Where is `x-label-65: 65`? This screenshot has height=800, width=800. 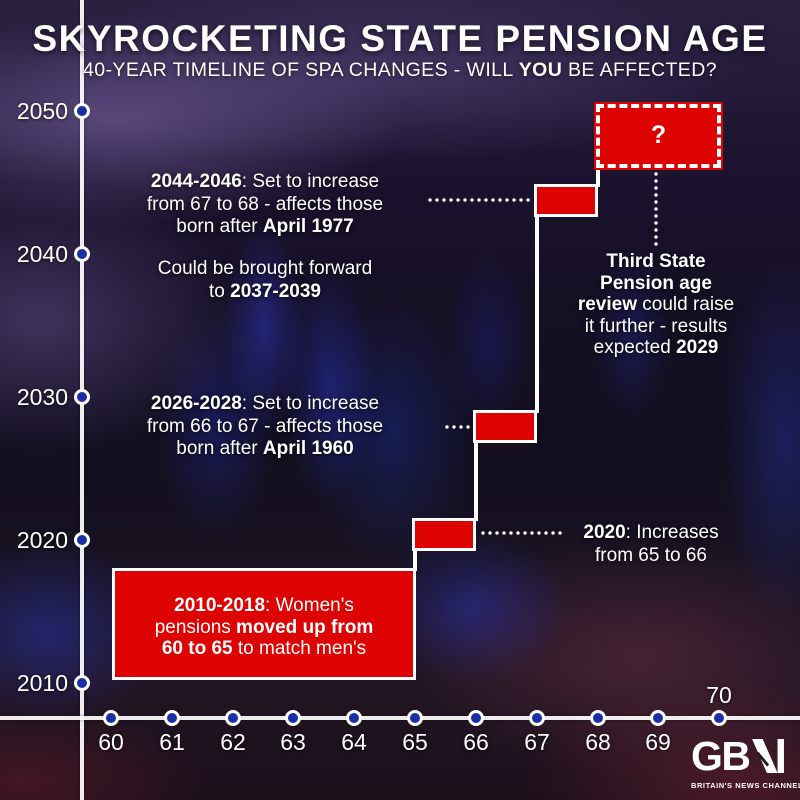
x-label-65: 65 is located at coordinates (415, 742).